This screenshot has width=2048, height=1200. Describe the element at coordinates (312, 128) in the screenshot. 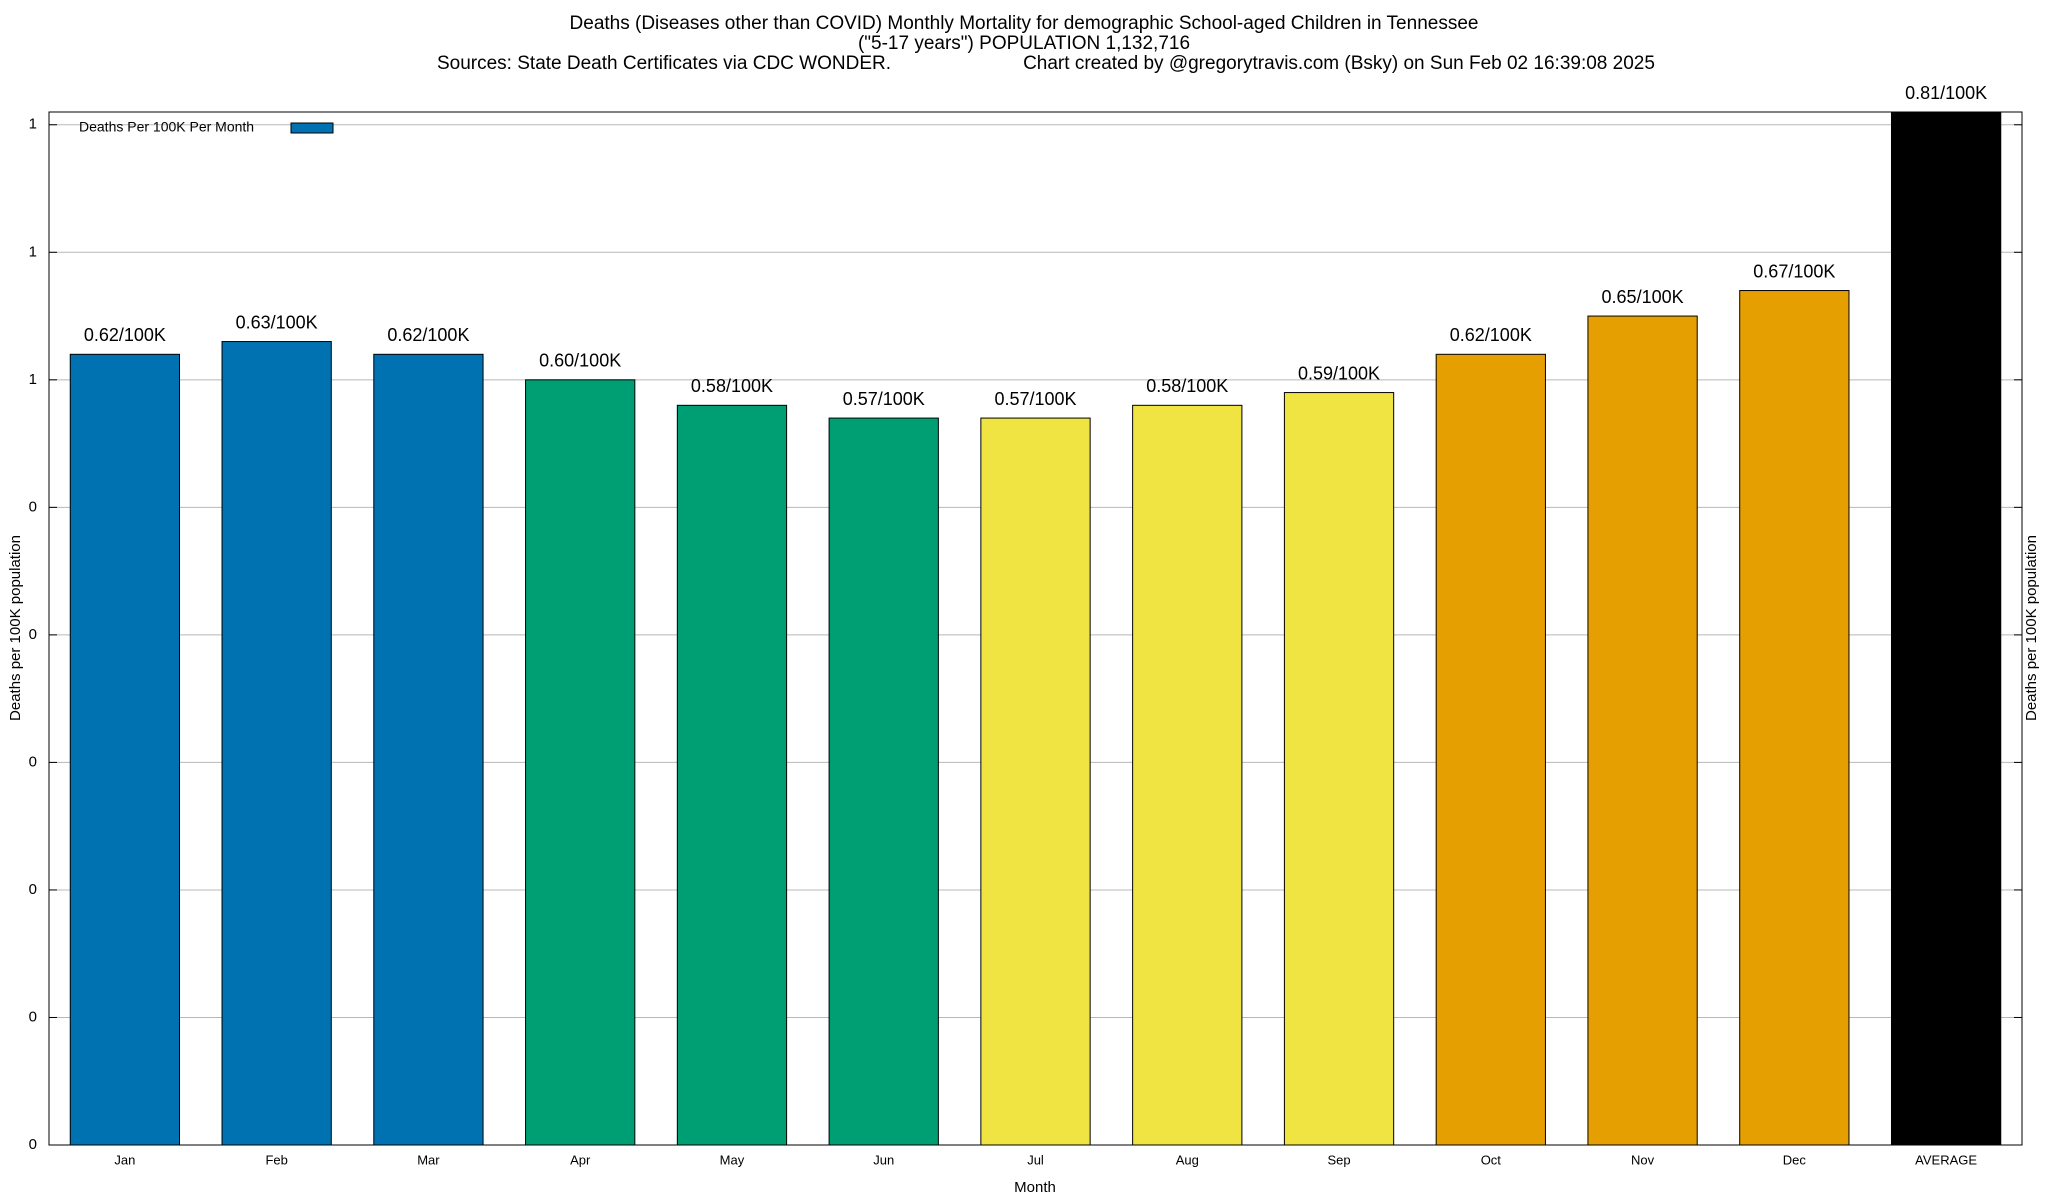

I see `legend-swatch` at that location.